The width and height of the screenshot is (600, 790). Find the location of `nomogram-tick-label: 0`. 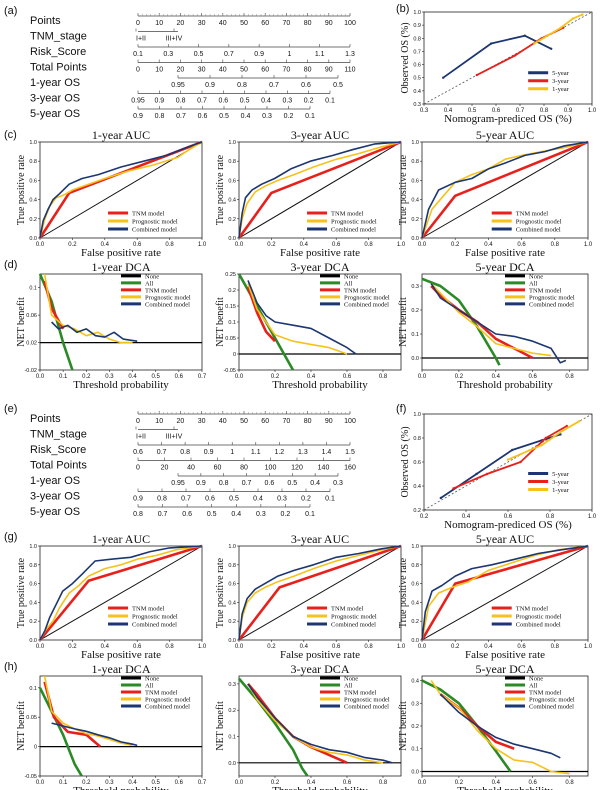

nomogram-tick-label: 0 is located at coordinates (138, 421).